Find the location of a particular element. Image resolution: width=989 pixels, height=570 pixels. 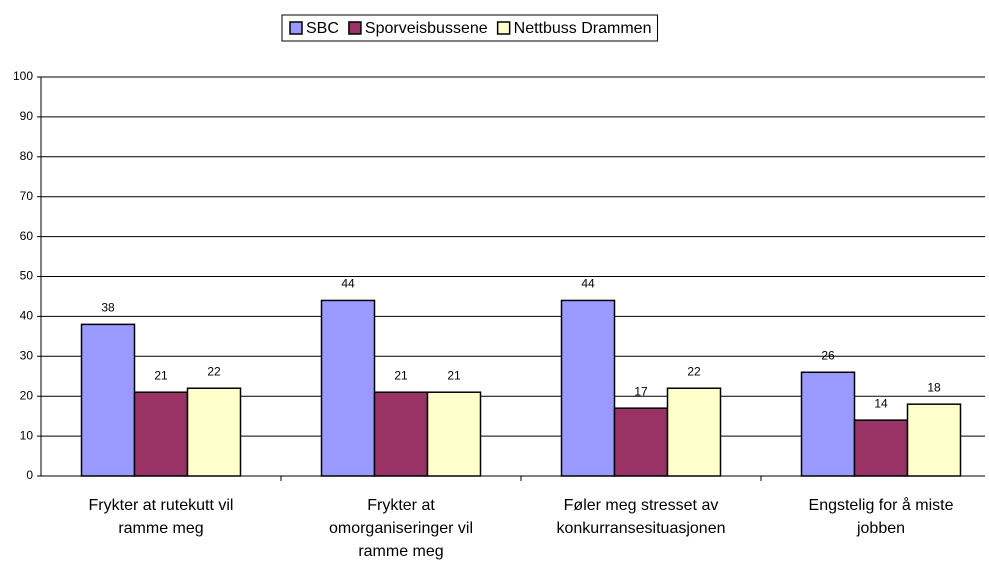

y-tick-label: 100 is located at coordinates (23, 76).